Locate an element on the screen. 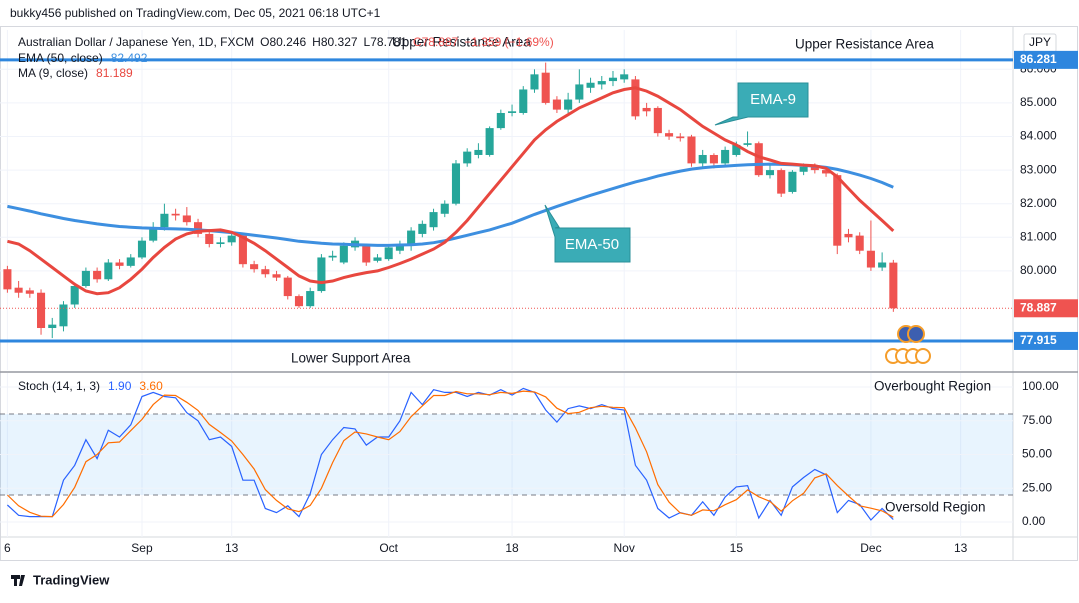  ohlc: H80.327 is located at coordinates (335, 42).